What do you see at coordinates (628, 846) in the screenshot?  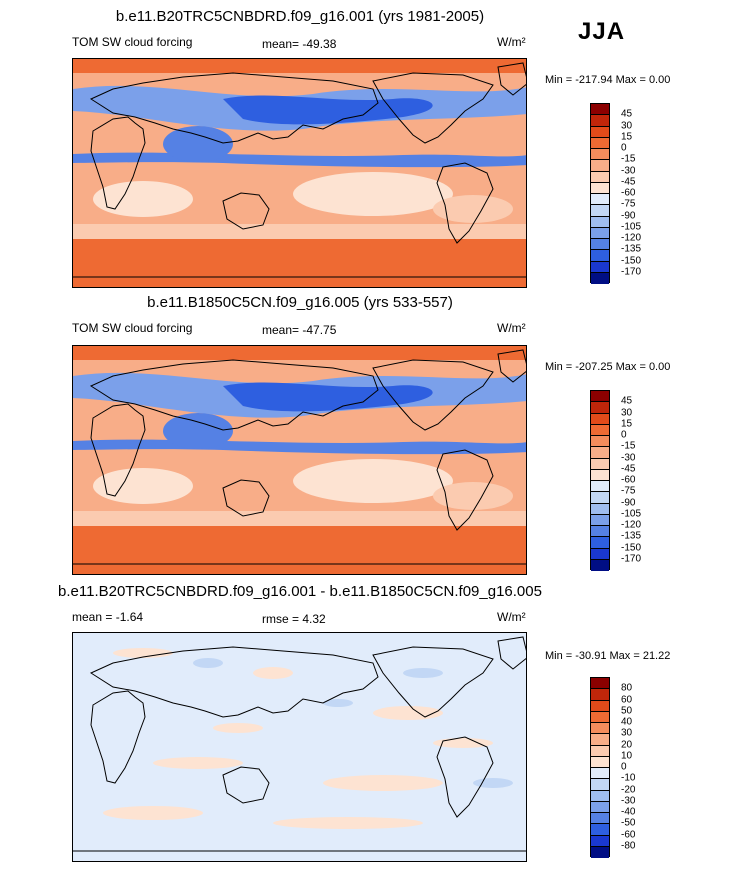 I see `colorbar-tick-label: -80` at bounding box center [628, 846].